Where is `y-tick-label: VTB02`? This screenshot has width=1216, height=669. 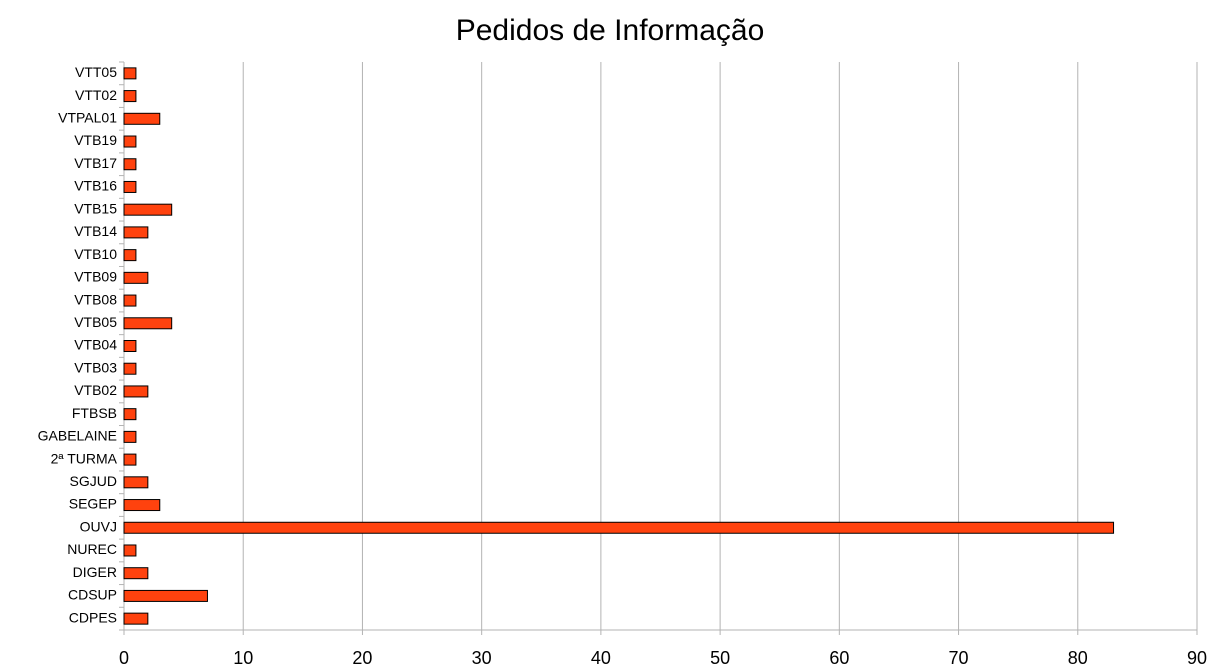 y-tick-label: VTB02 is located at coordinates (95, 390).